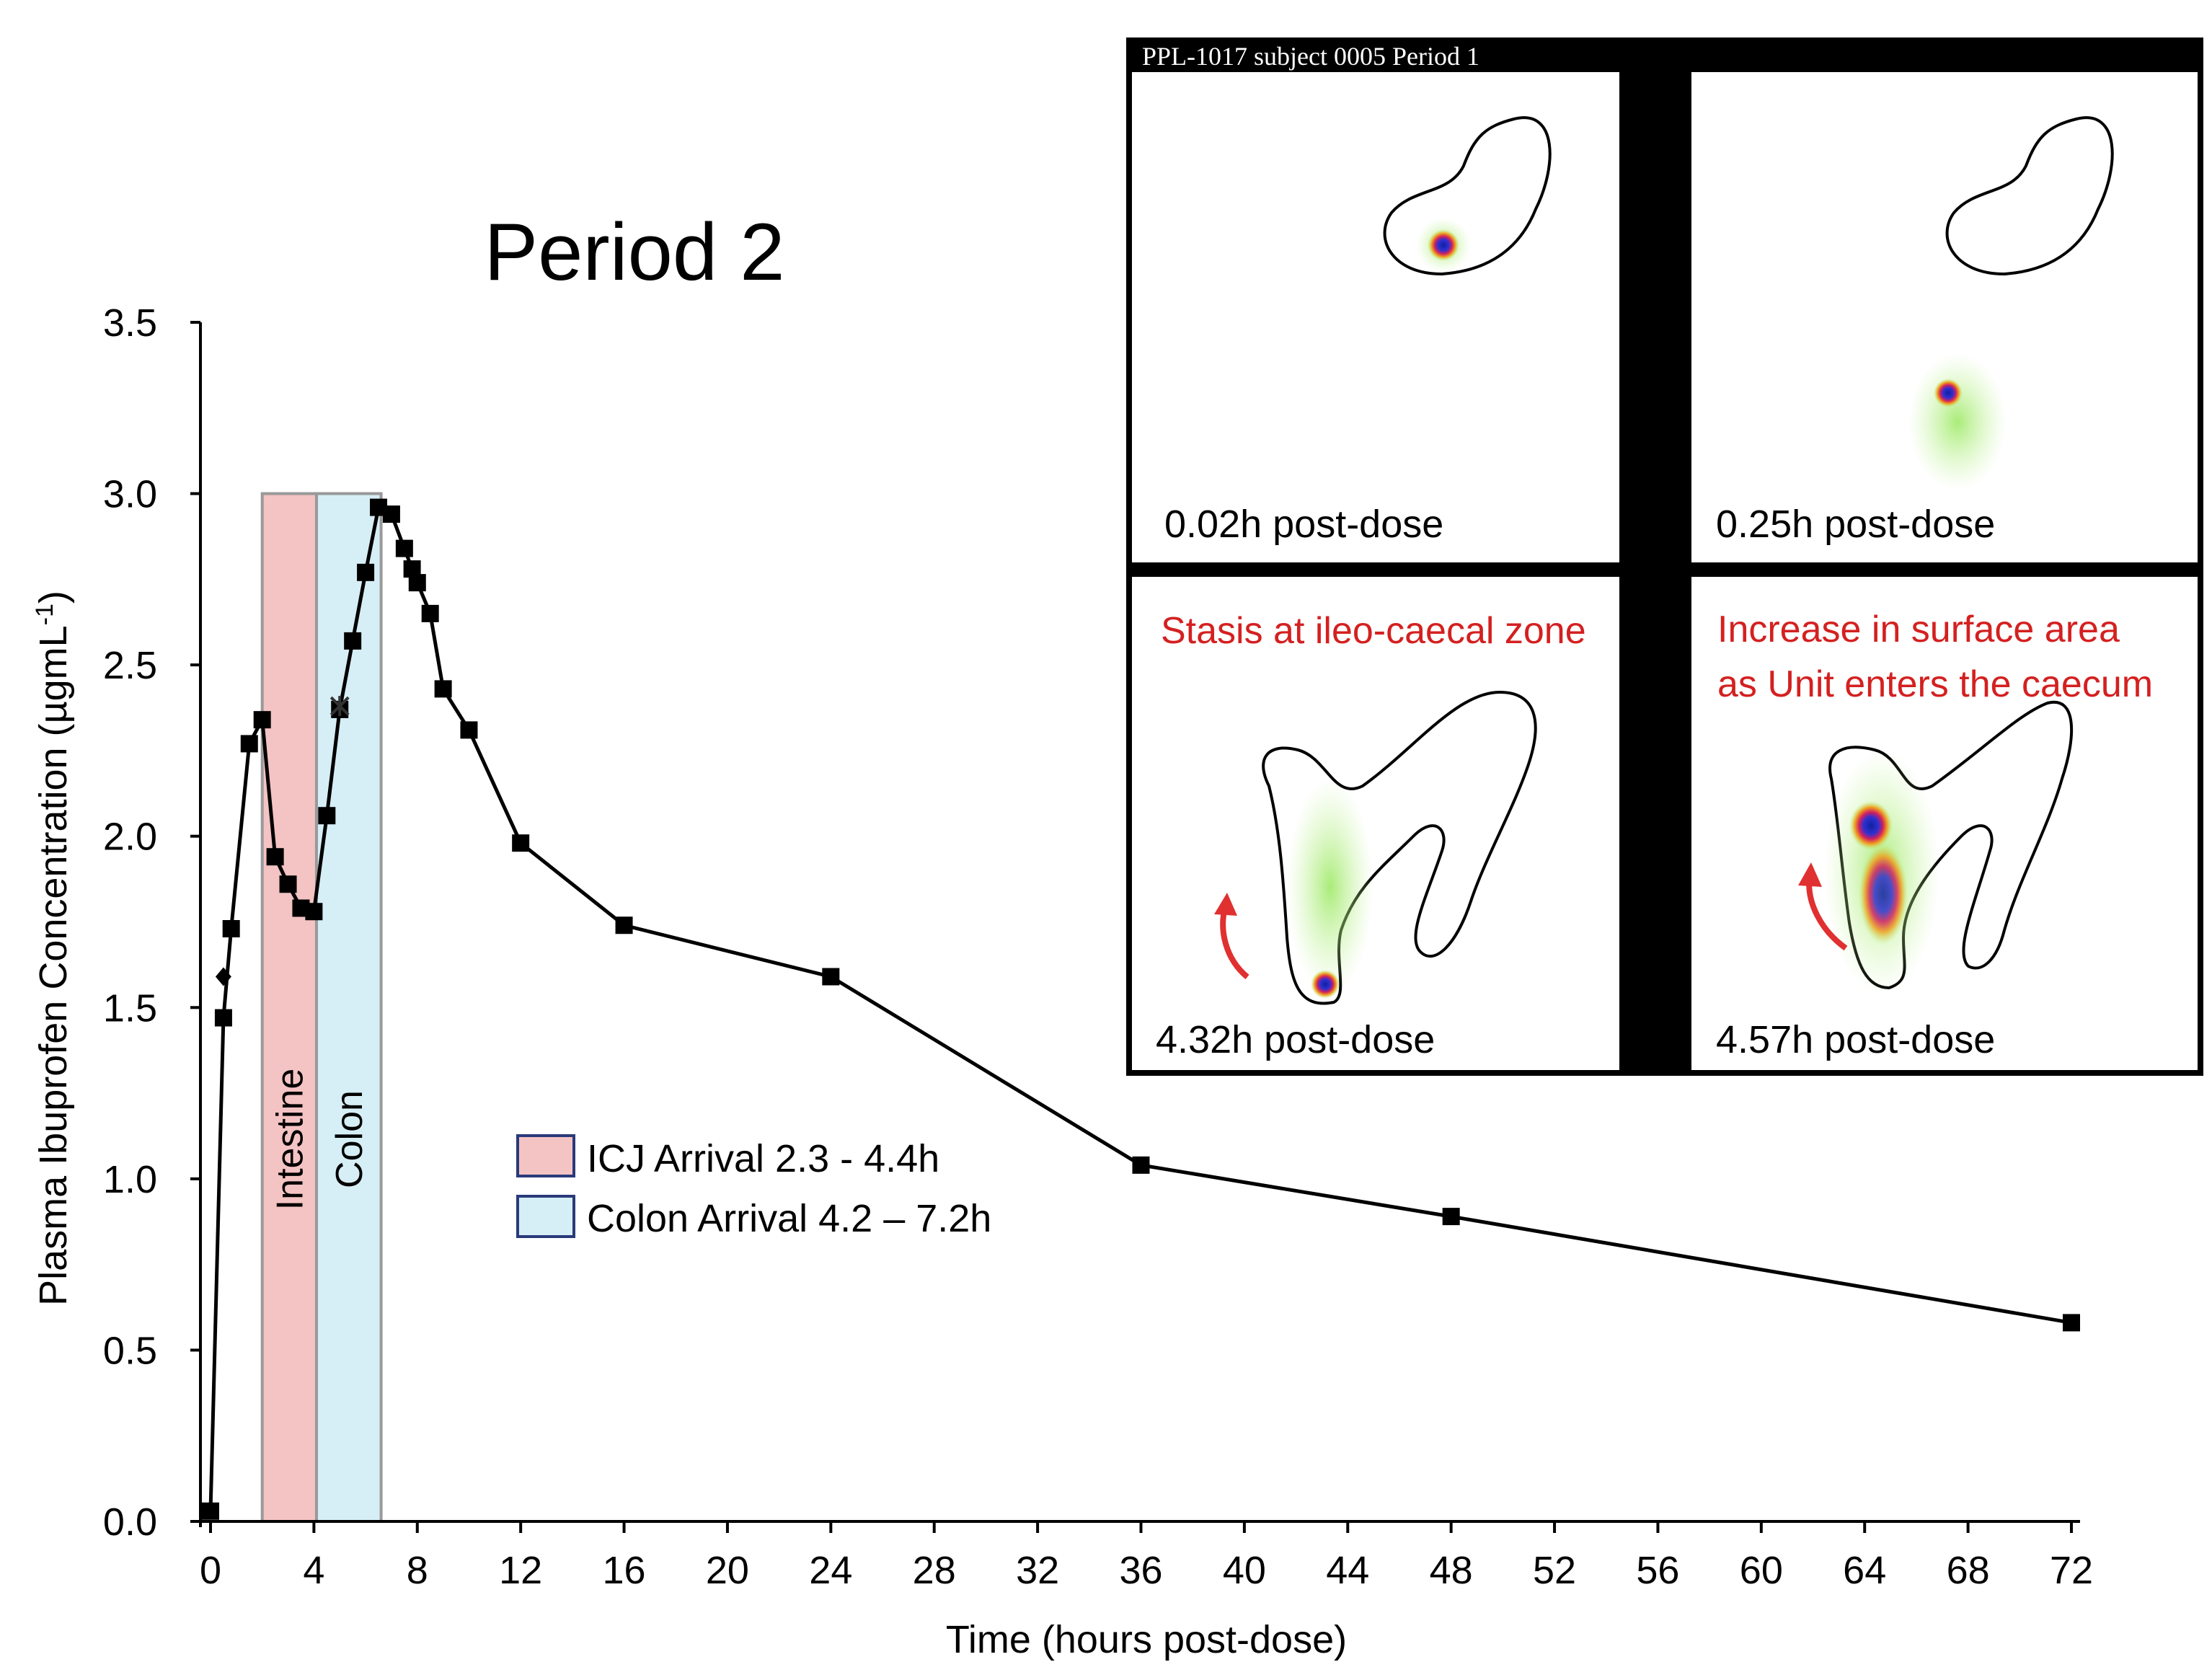  What do you see at coordinates (1968, 1570) in the screenshot?
I see `x-tick-label-68: 68` at bounding box center [1968, 1570].